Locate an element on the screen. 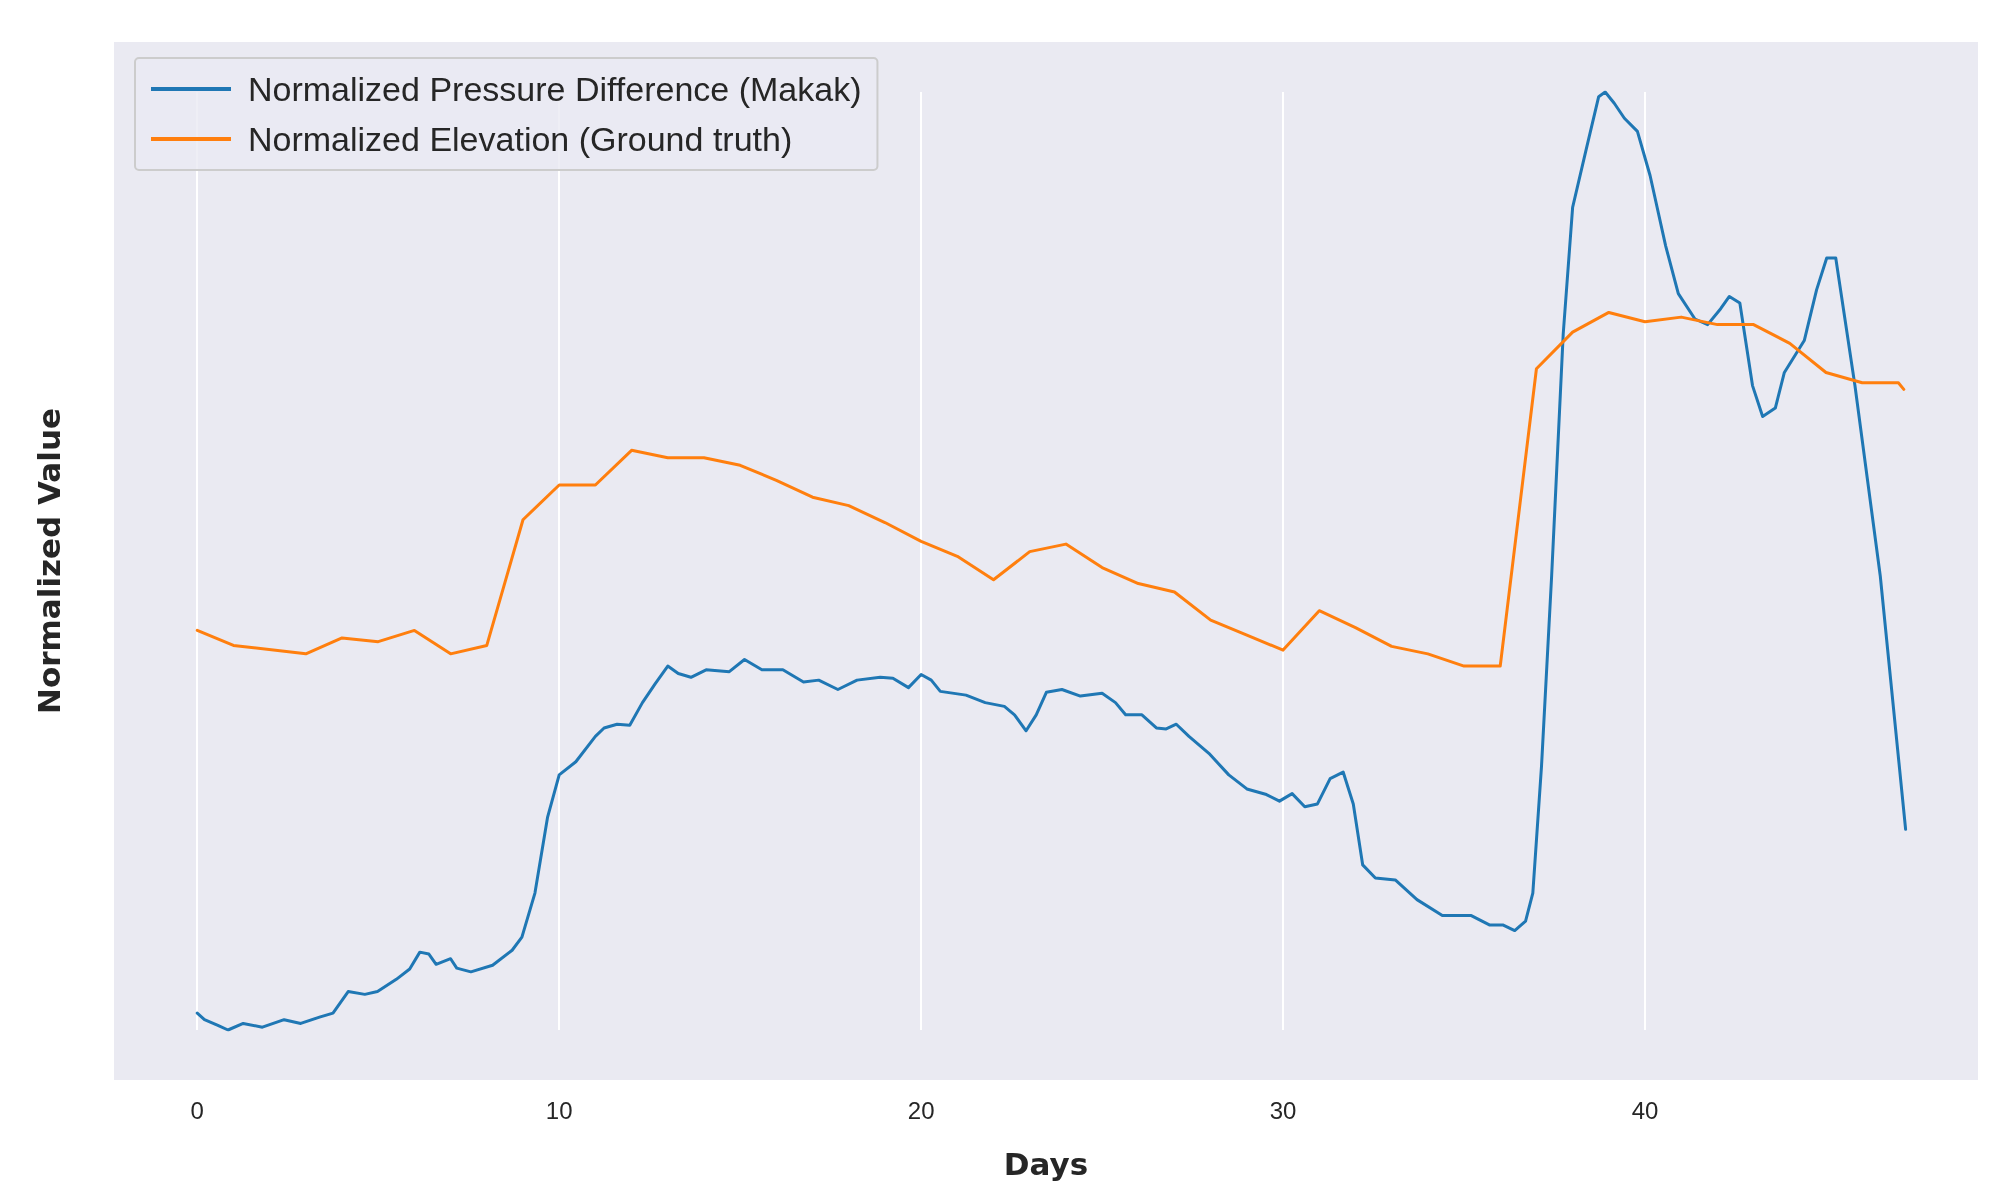 The height and width of the screenshot is (1191, 2004). y-axis-title: Normalized Value is located at coordinates (48, 561).